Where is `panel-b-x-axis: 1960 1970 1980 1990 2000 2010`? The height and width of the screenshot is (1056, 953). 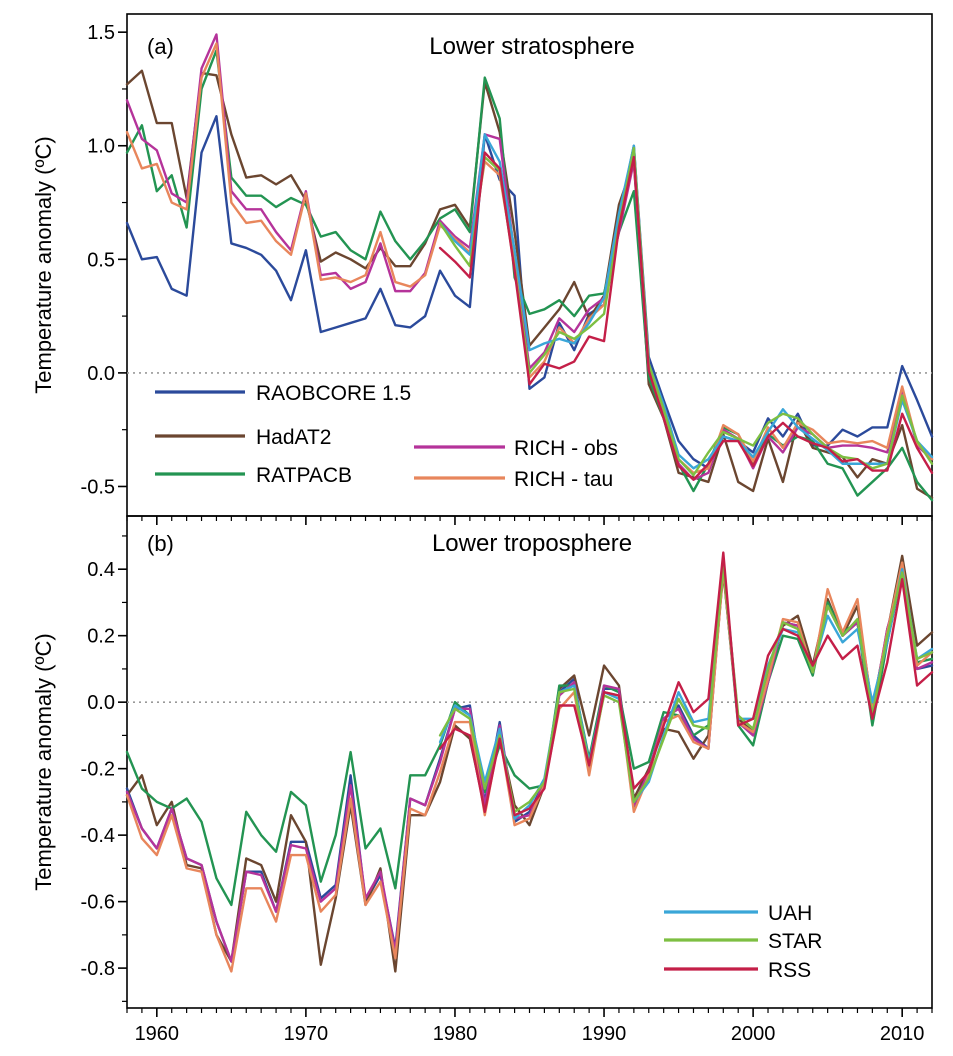
panel-b-x-axis: 1960 1970 1980 1990 2000 2010 is located at coordinates (529, 1026).